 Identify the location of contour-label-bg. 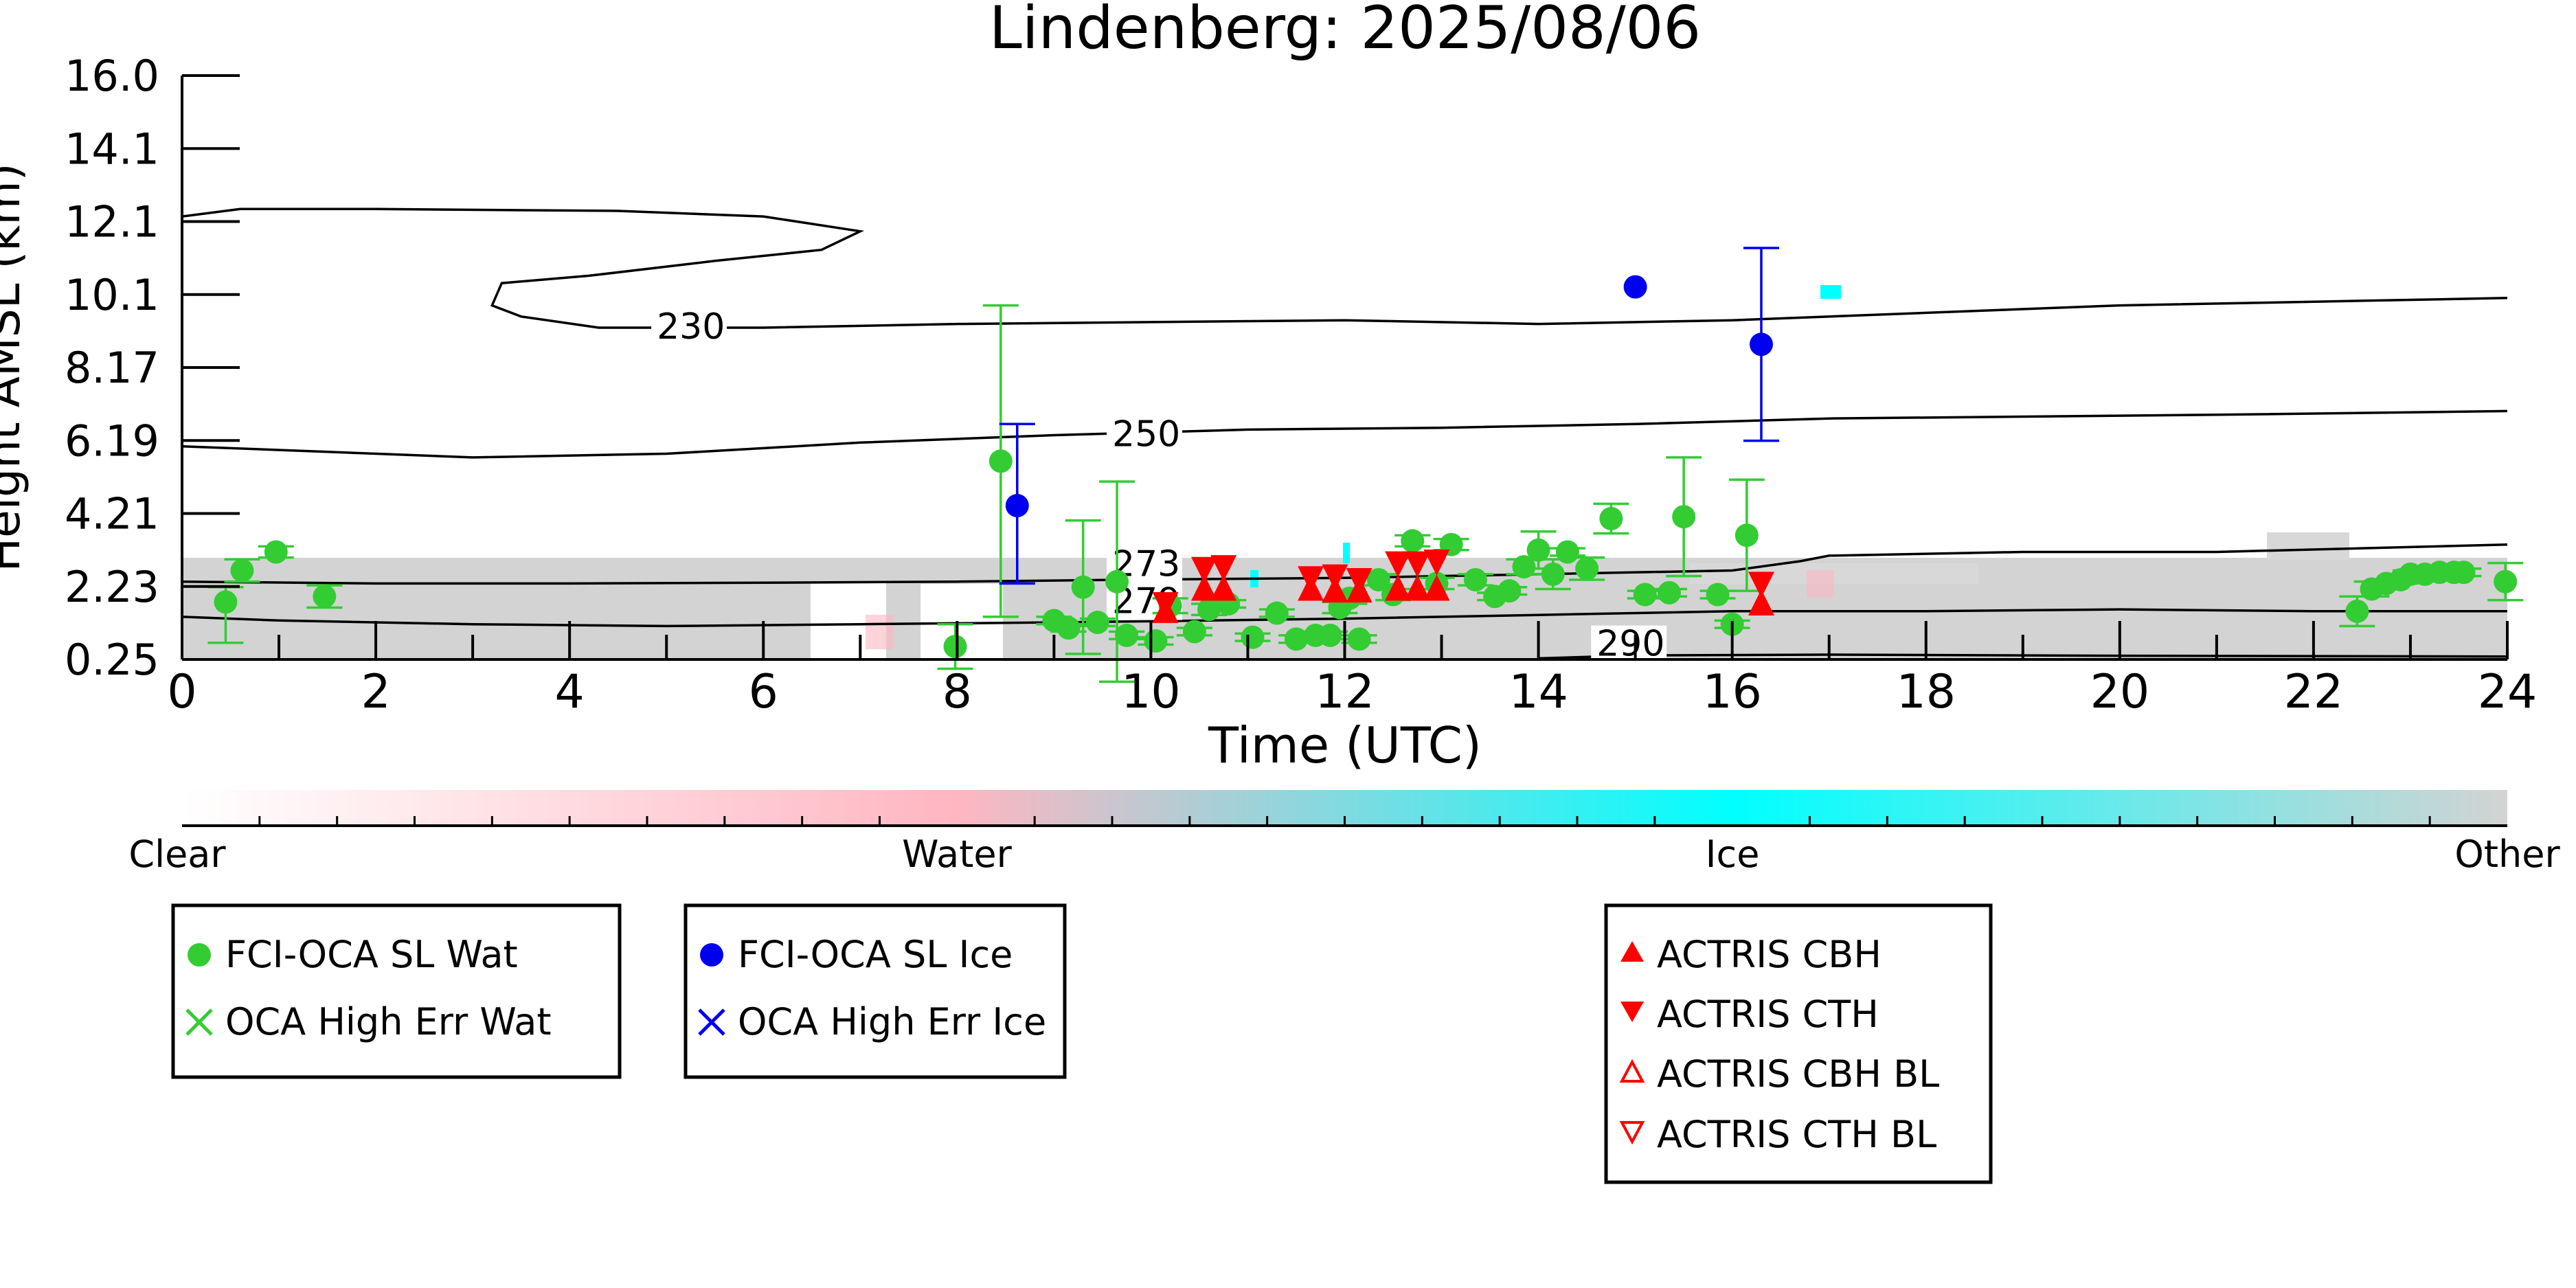
(689, 327).